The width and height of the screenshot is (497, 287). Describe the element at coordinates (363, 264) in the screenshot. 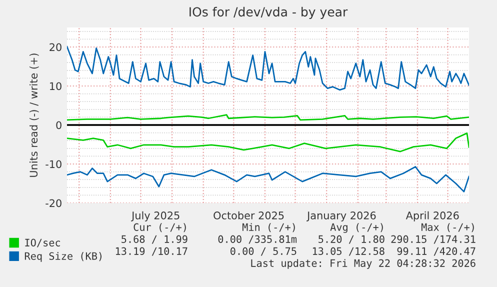

I see `text: Last update: Fri May 22 04:28:32 2026` at that location.